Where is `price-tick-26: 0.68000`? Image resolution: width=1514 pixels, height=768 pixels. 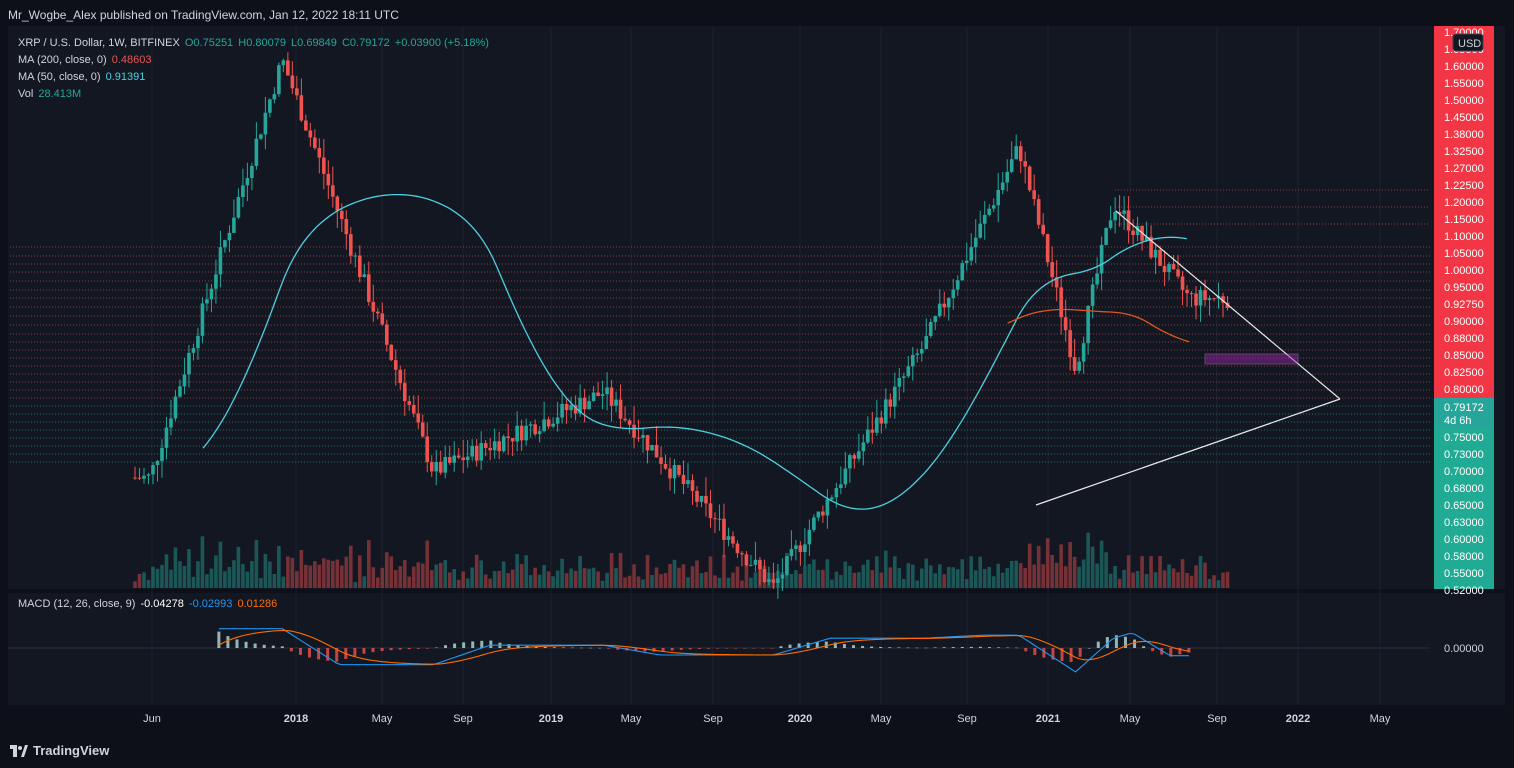
price-tick-26: 0.68000 is located at coordinates (1464, 489).